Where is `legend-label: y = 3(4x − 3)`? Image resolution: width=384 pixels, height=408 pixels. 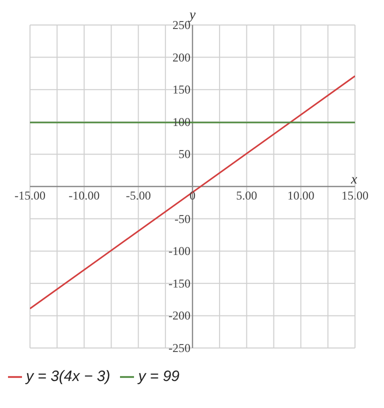
legend-label: y = 3(4x − 3) is located at coordinates (68, 376).